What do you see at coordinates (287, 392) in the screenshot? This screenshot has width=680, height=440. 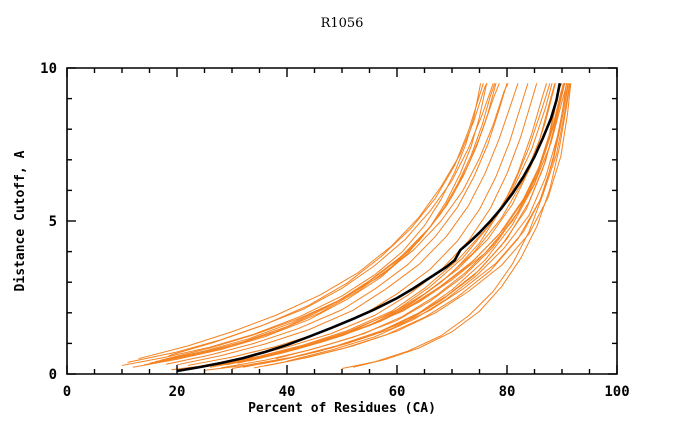 I see `x-tick-label-40: 40` at bounding box center [287, 392].